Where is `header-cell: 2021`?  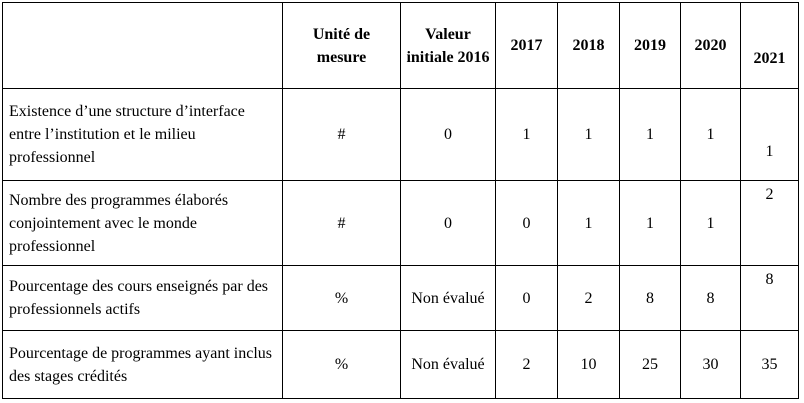
header-cell: 2021 is located at coordinates (769, 45).